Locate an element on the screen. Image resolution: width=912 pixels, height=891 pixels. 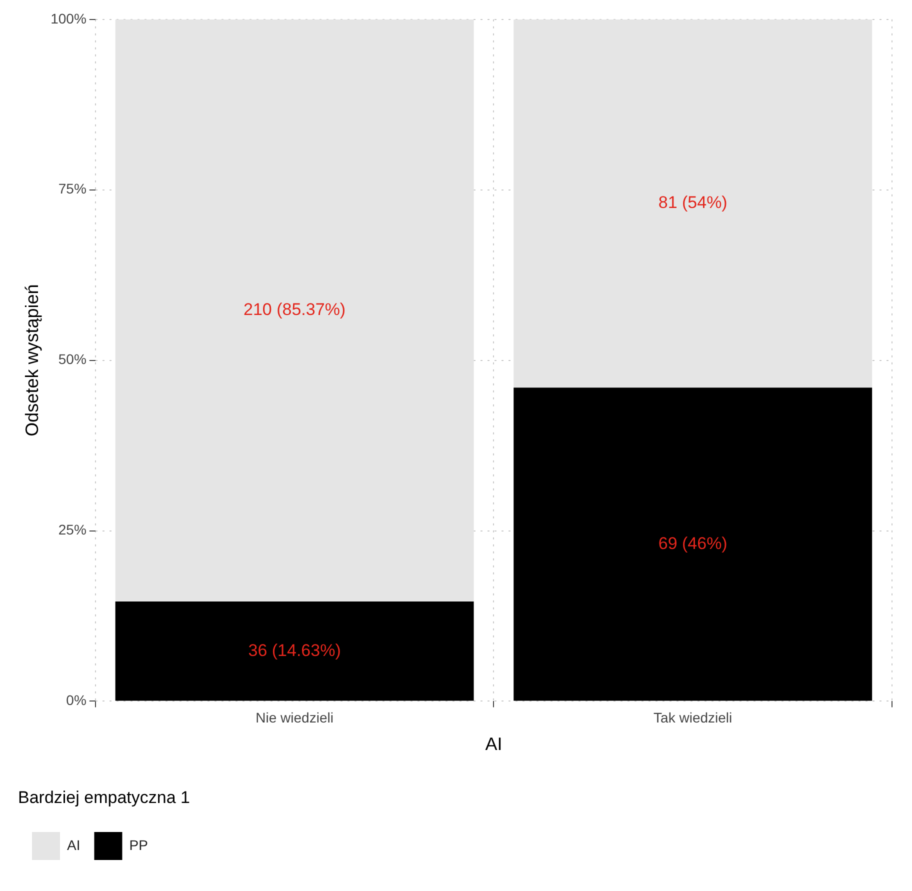
y-axis-title: Odsetek wystąpień is located at coordinates (32, 360).